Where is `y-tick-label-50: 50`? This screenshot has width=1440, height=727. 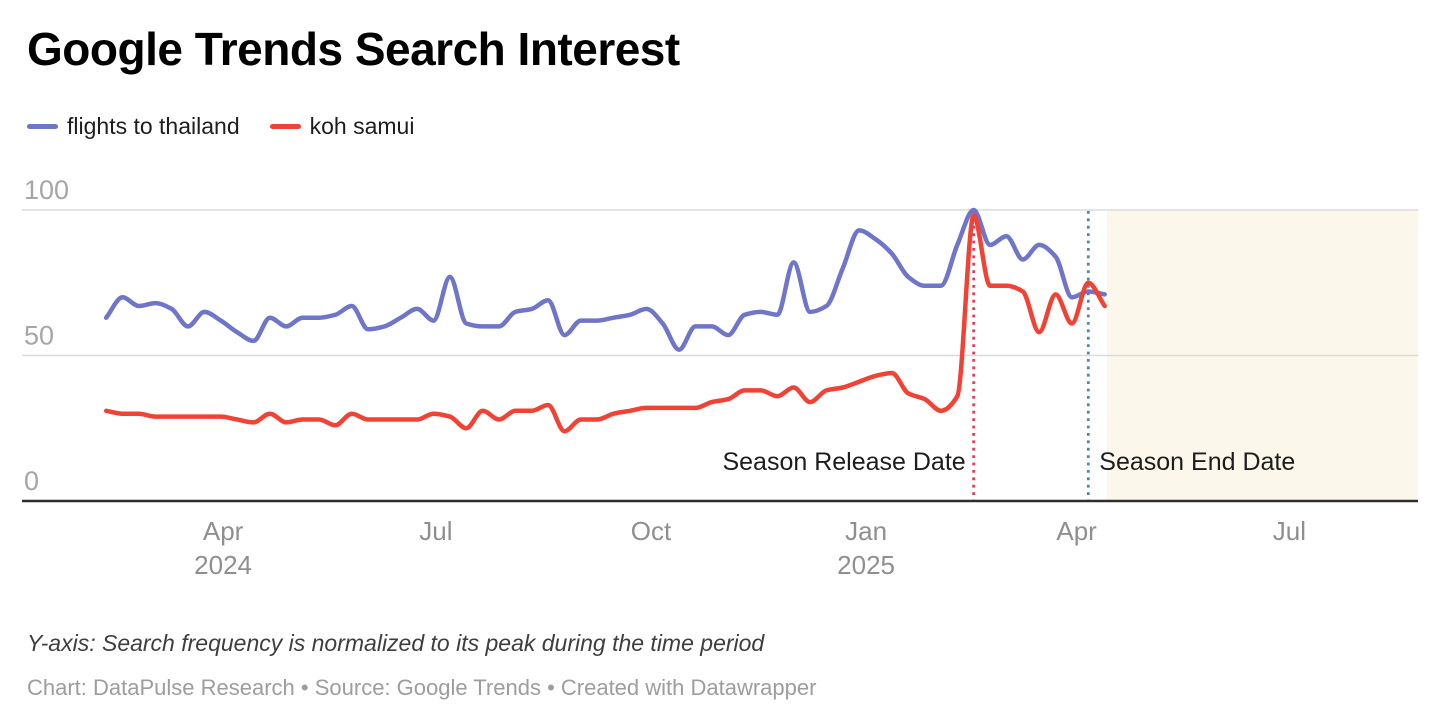
y-tick-label-50: 50 is located at coordinates (39, 336).